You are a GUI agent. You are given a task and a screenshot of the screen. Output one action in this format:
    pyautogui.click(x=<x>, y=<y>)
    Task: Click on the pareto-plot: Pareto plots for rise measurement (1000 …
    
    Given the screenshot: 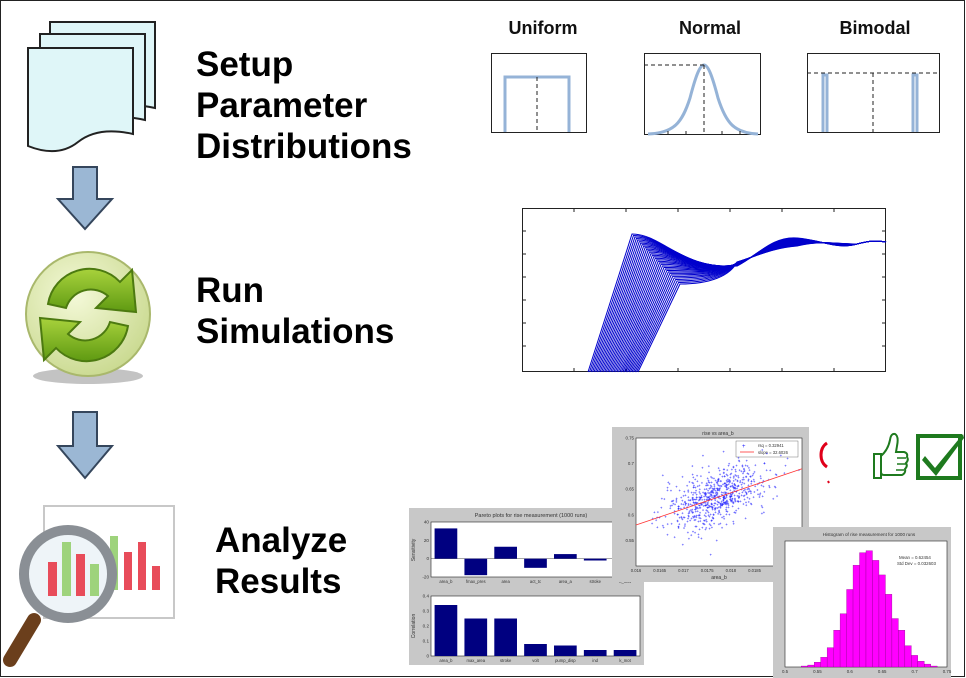 What is the action you would take?
    pyautogui.click(x=526, y=588)
    